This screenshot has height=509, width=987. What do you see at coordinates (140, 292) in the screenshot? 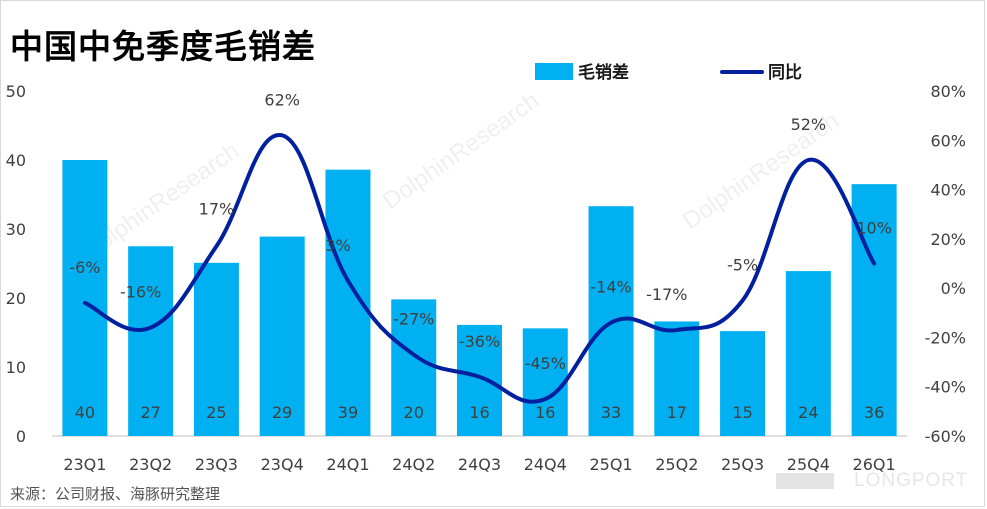
I see `line-value-label: -16%` at bounding box center [140, 292].